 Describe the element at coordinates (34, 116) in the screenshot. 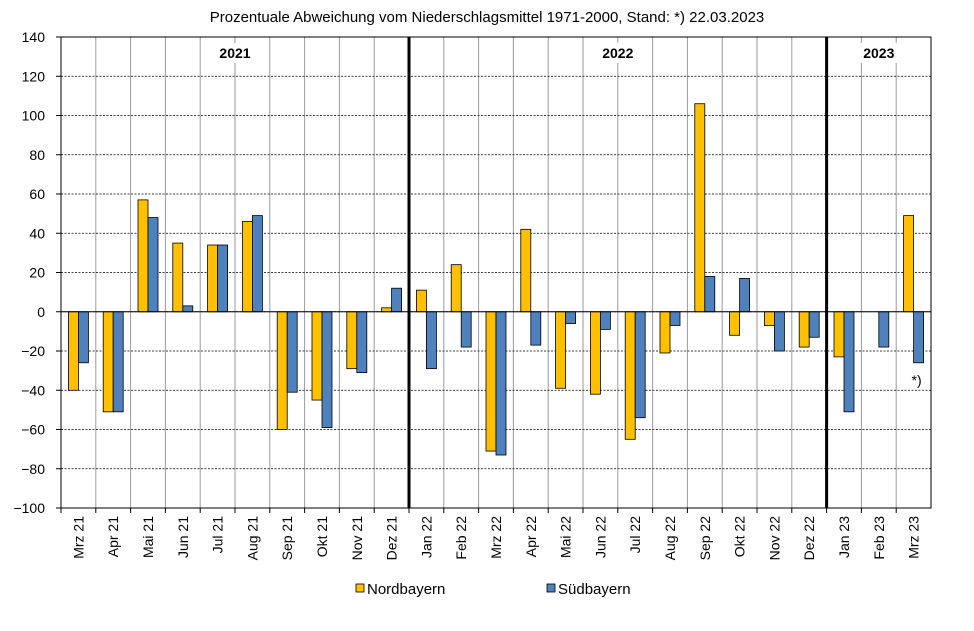

I see `y-tick-label: 100` at that location.